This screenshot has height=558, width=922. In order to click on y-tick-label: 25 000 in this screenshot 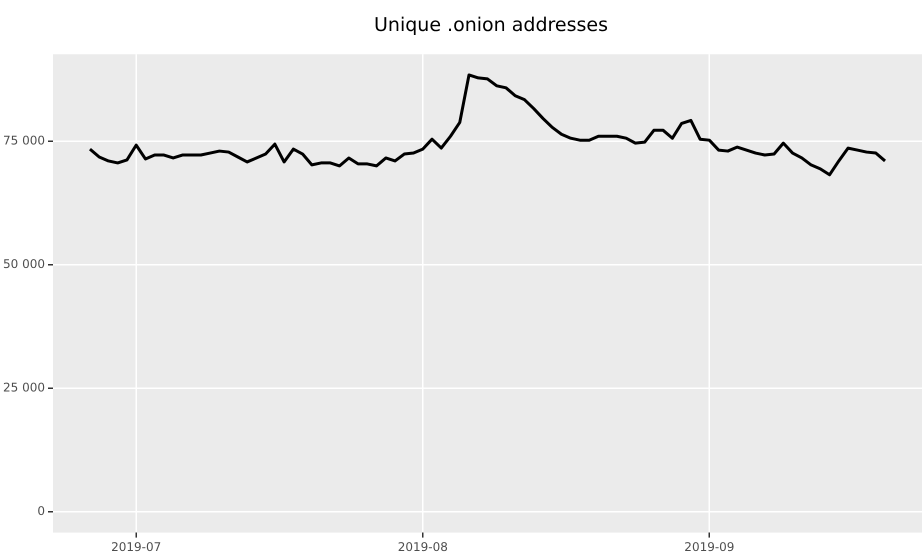, I will do `click(23, 387)`.